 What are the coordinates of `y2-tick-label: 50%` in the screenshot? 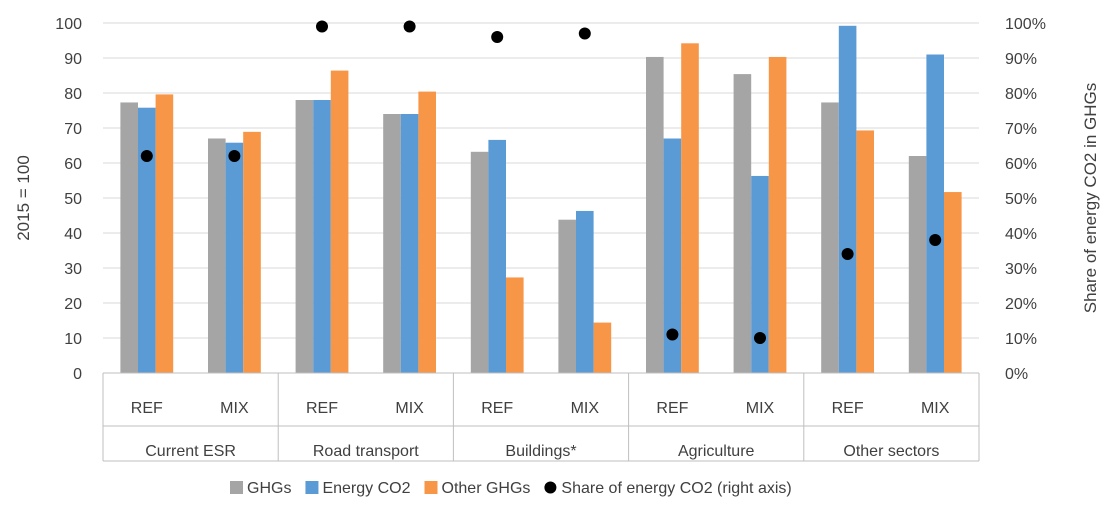 It's located at (1021, 199).